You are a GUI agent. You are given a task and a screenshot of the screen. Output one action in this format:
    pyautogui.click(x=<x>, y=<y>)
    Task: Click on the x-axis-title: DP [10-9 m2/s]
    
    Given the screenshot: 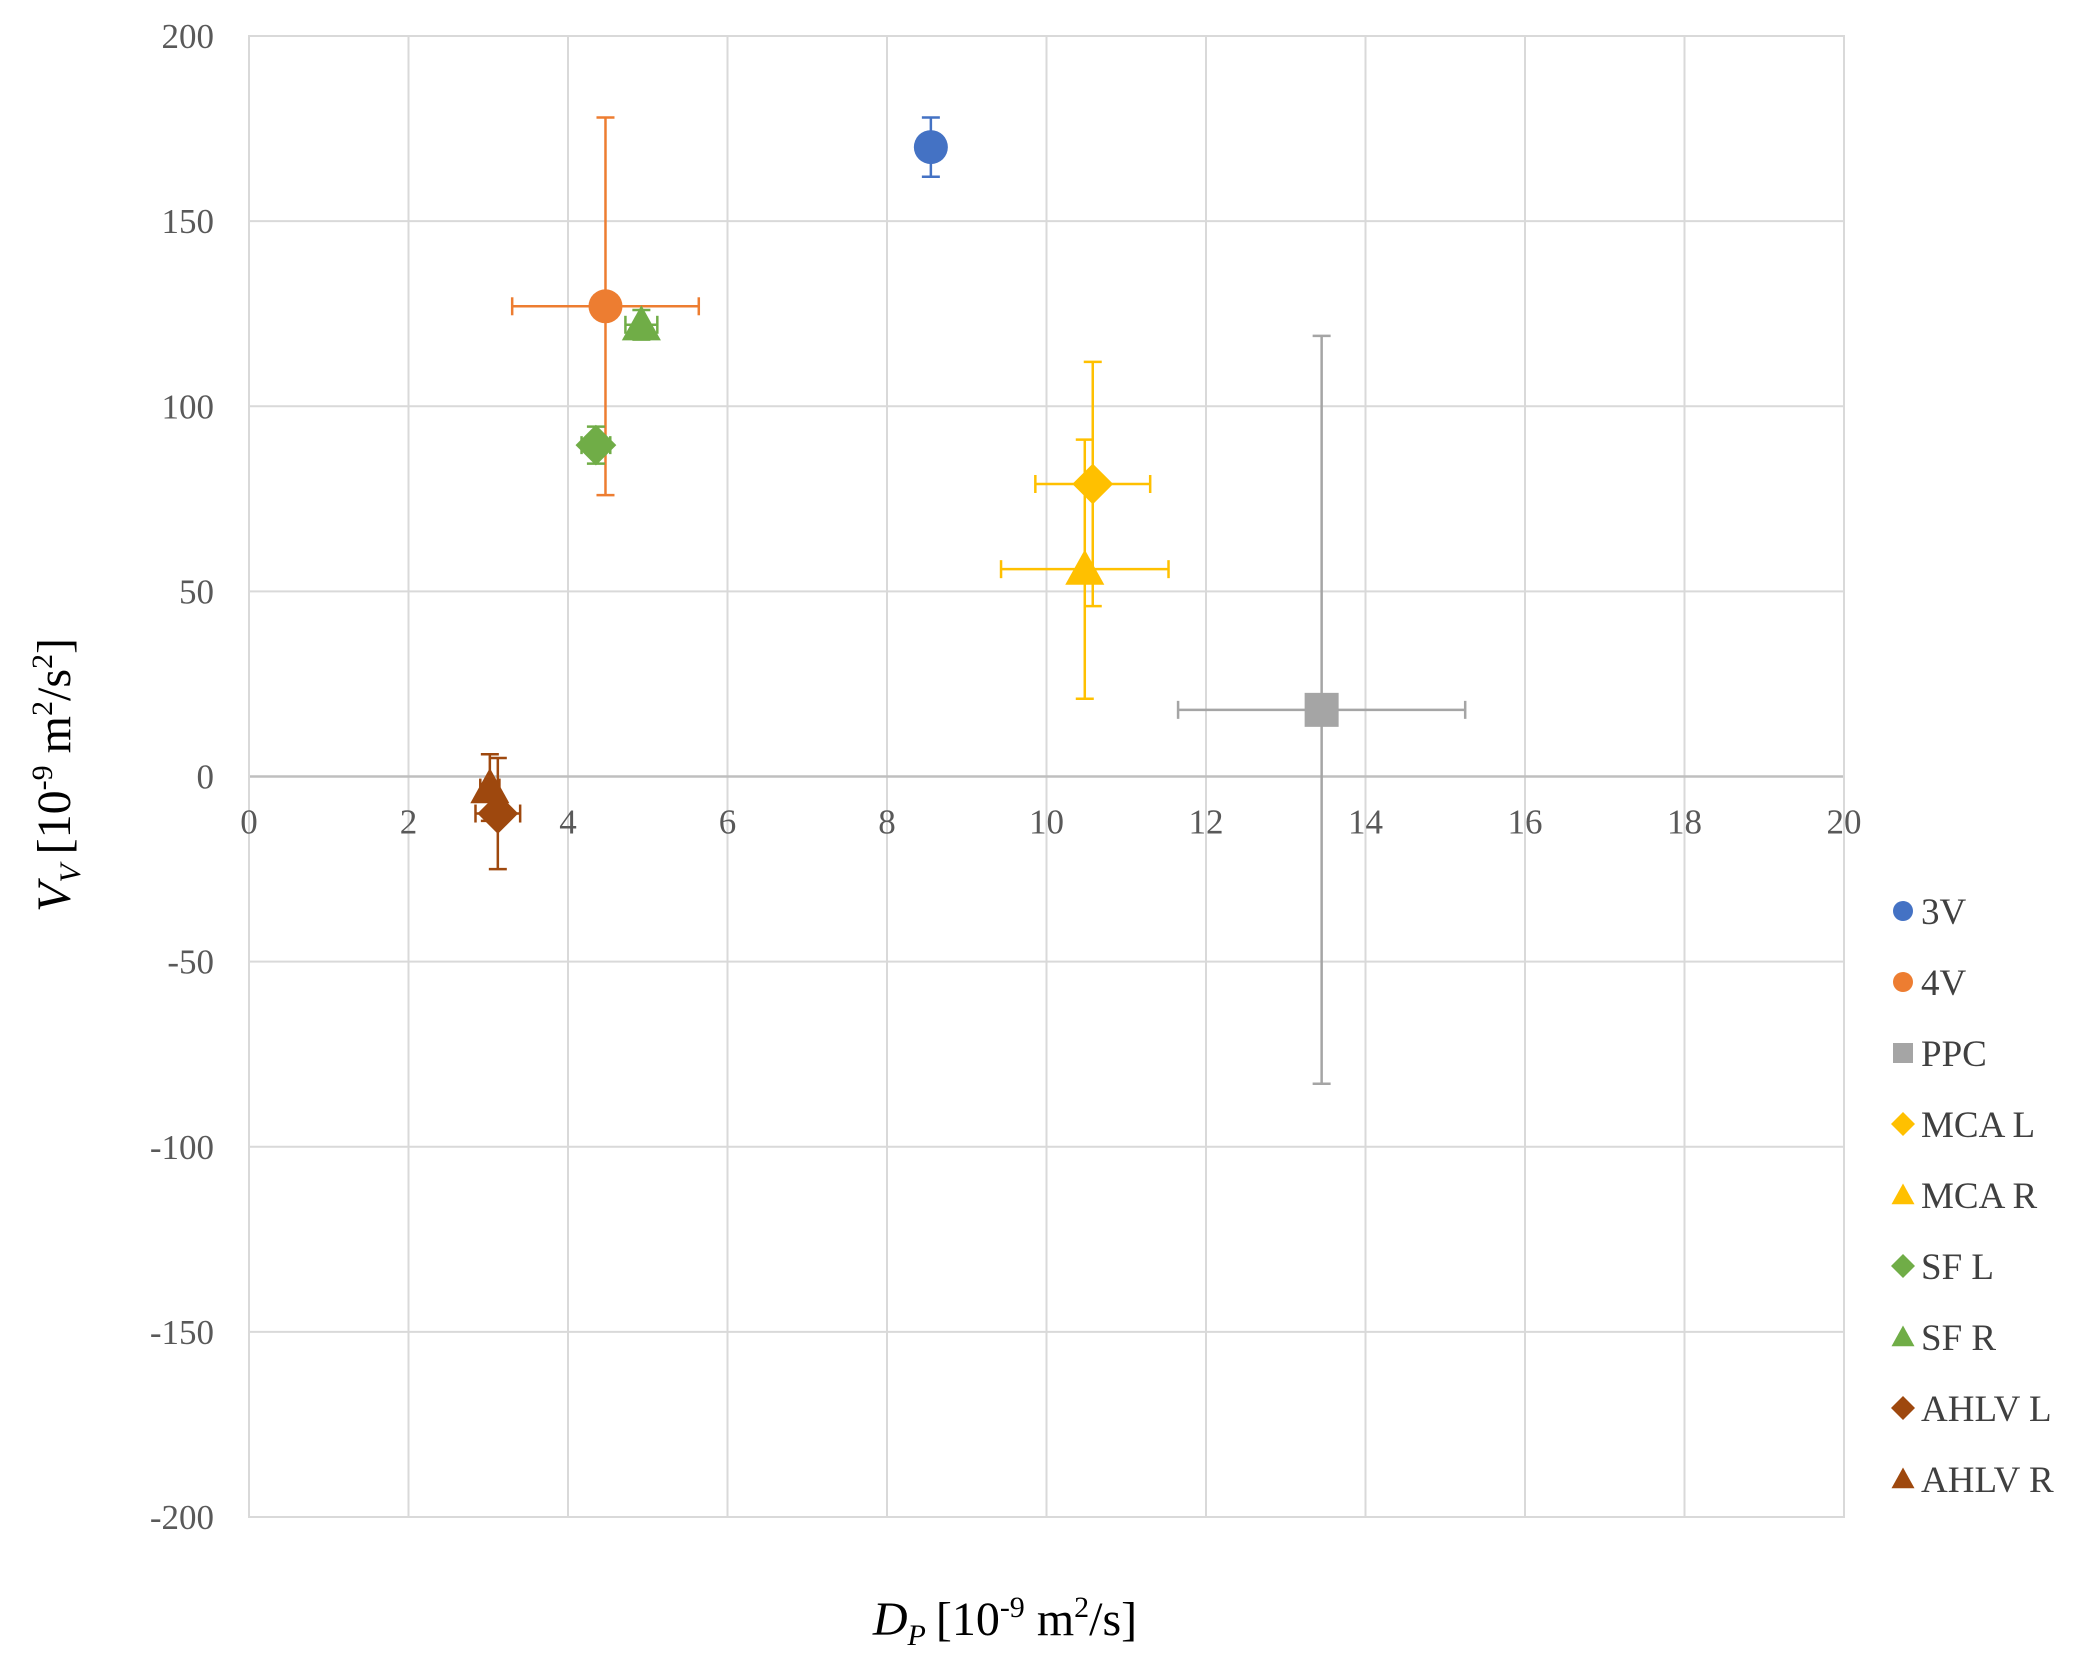 What is the action you would take?
    pyautogui.click(x=1004, y=1621)
    